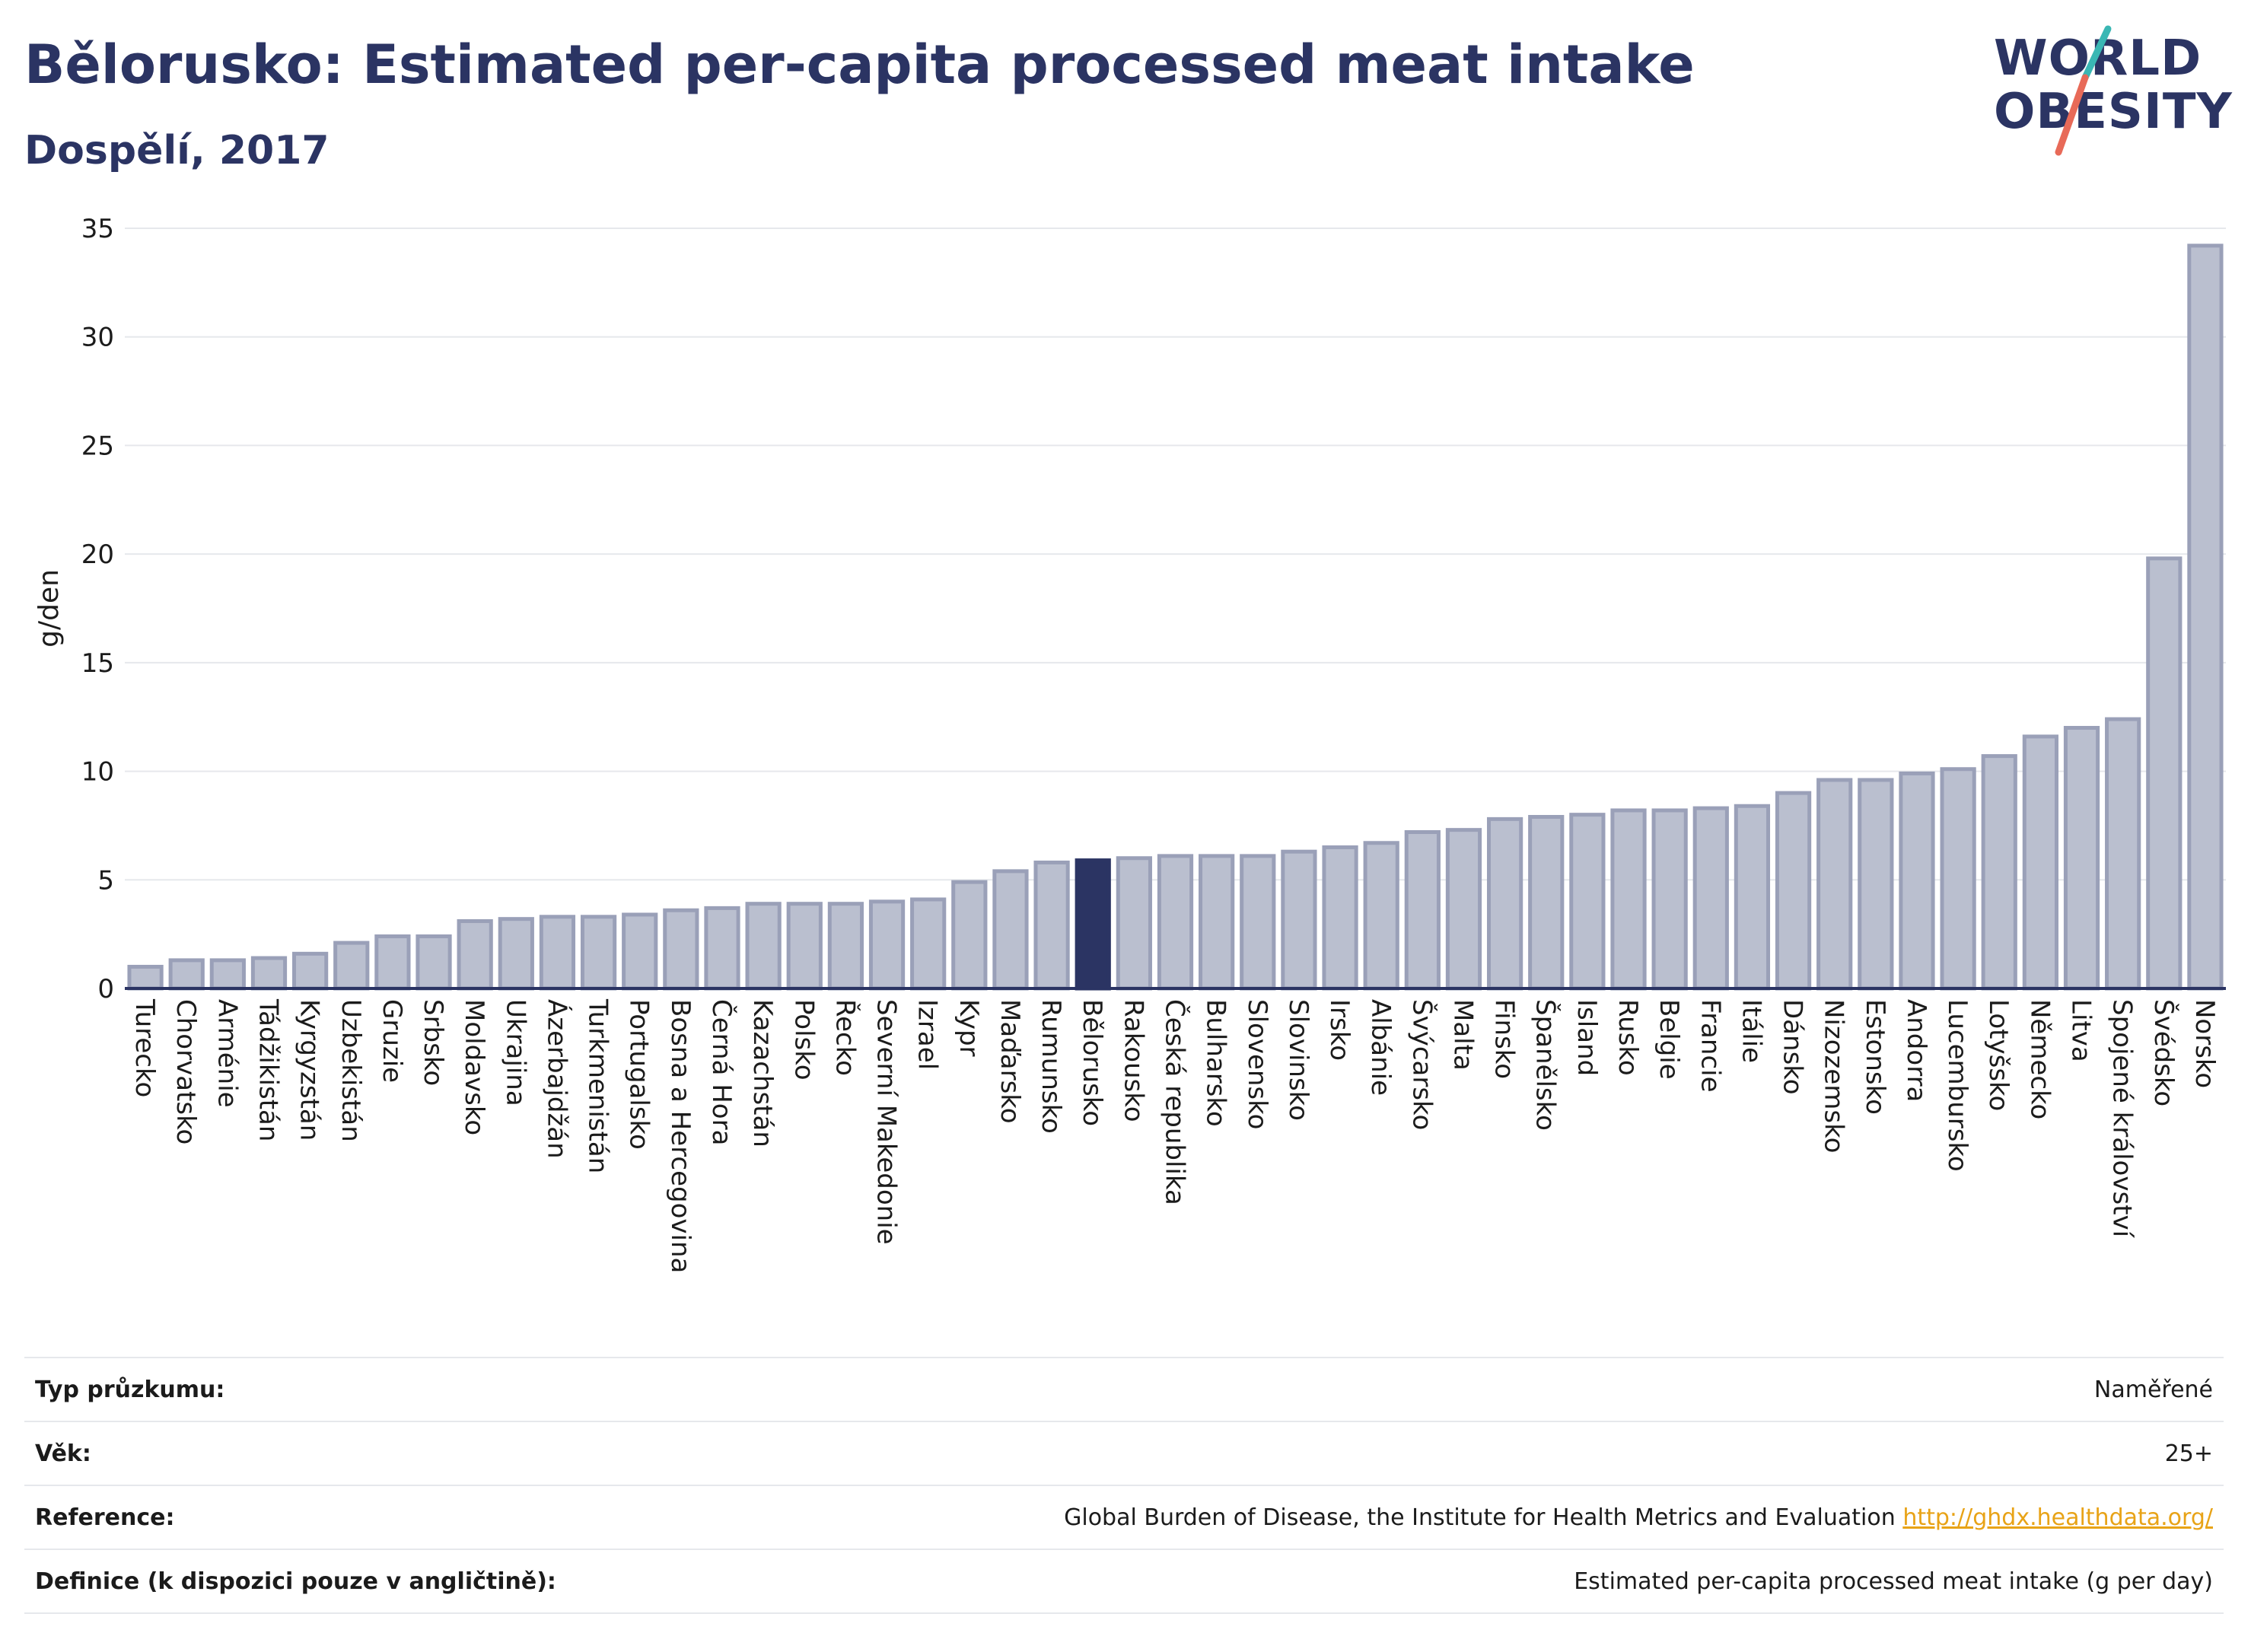  Describe the element at coordinates (1462, 1035) in the screenshot. I see `x-tick-label: Malta` at that location.